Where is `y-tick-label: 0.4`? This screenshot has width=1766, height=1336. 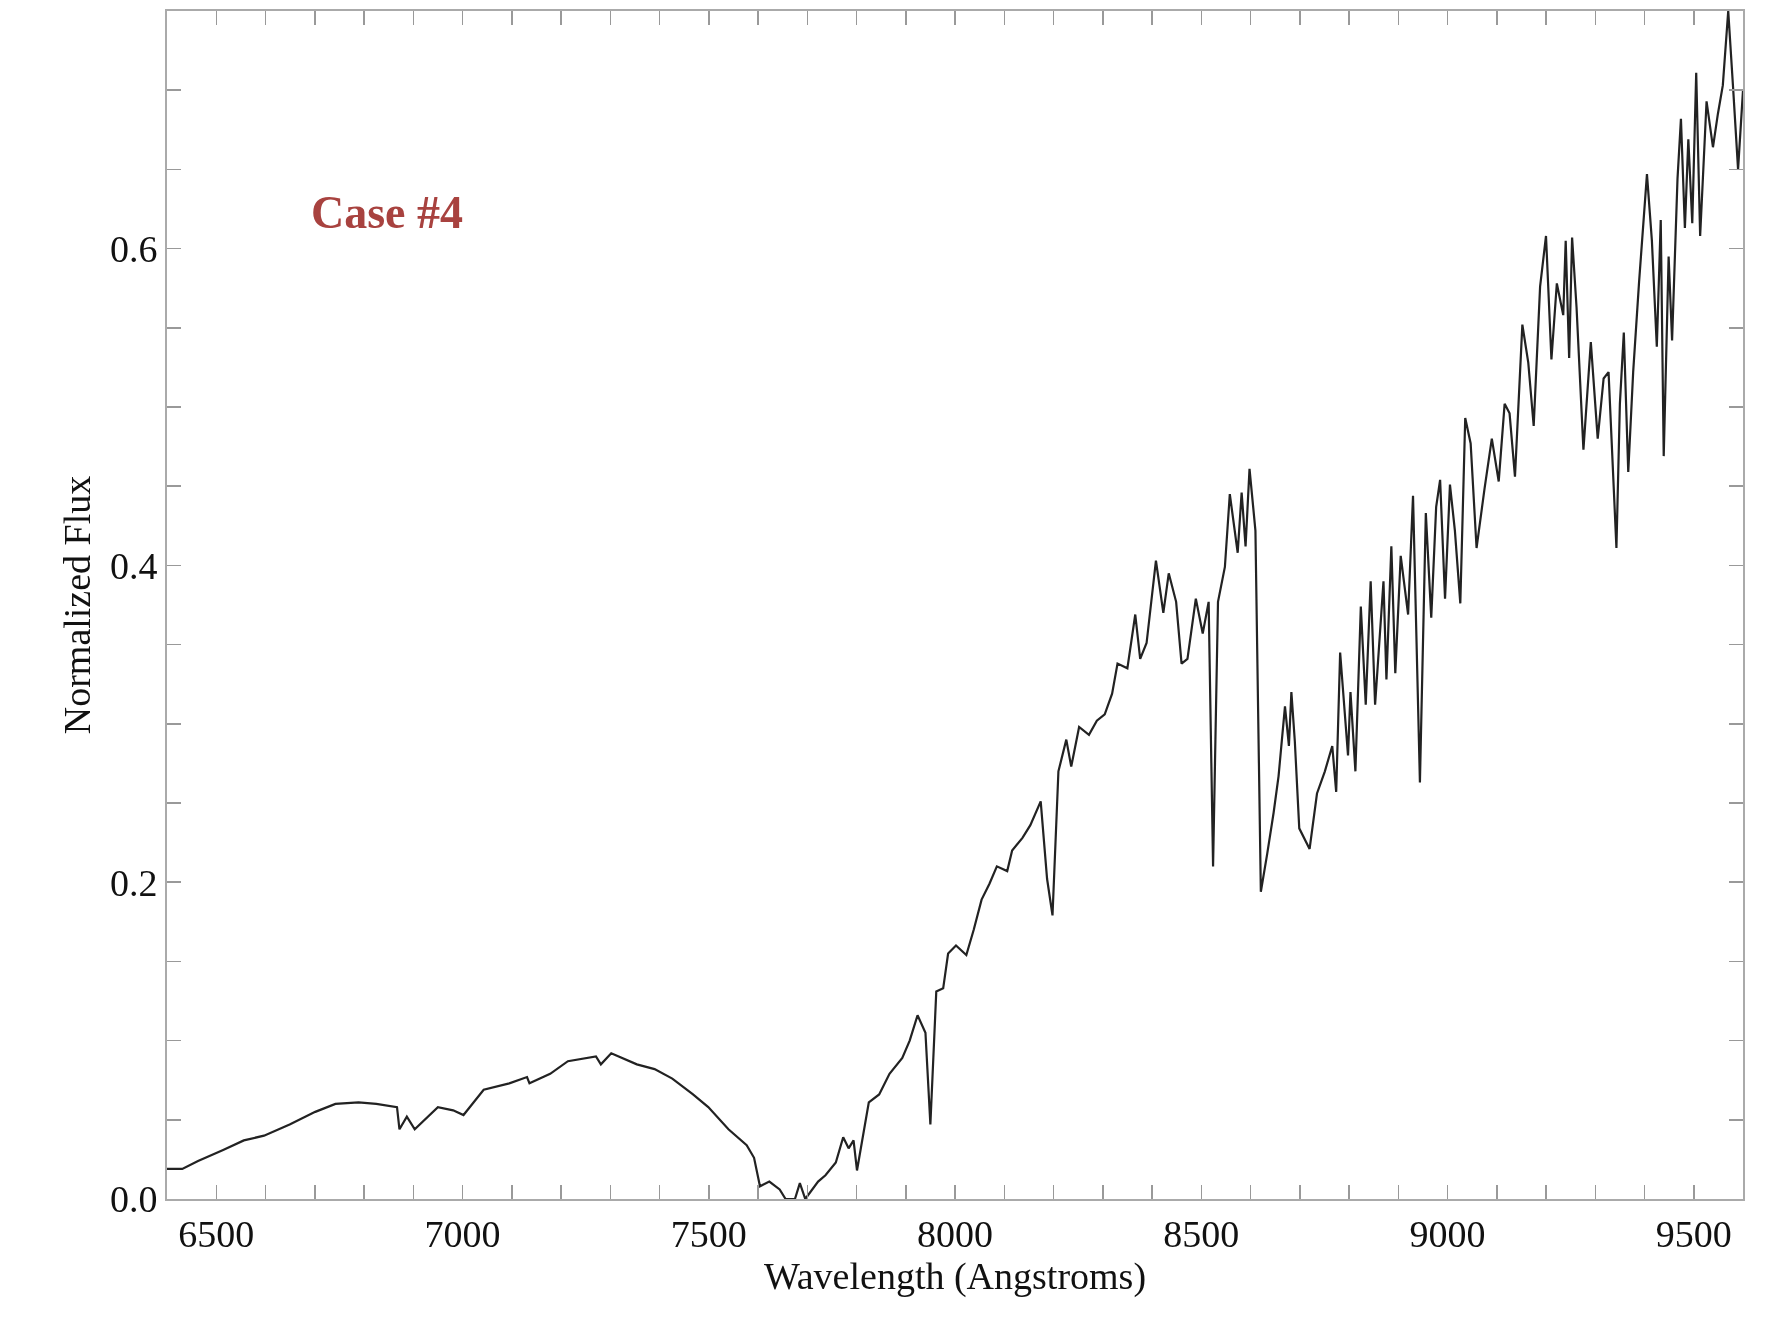
y-tick-label: 0.4 is located at coordinates (133, 565).